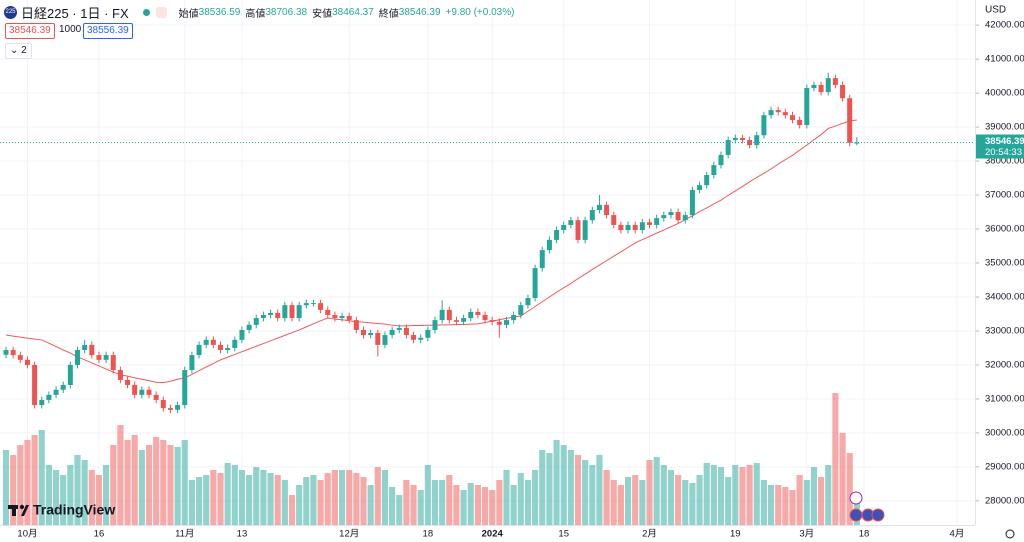 Image resolution: width=1024 pixels, height=542 pixels. Describe the element at coordinates (188, 14) in the screenshot. I see `open-label: 始値` at that location.